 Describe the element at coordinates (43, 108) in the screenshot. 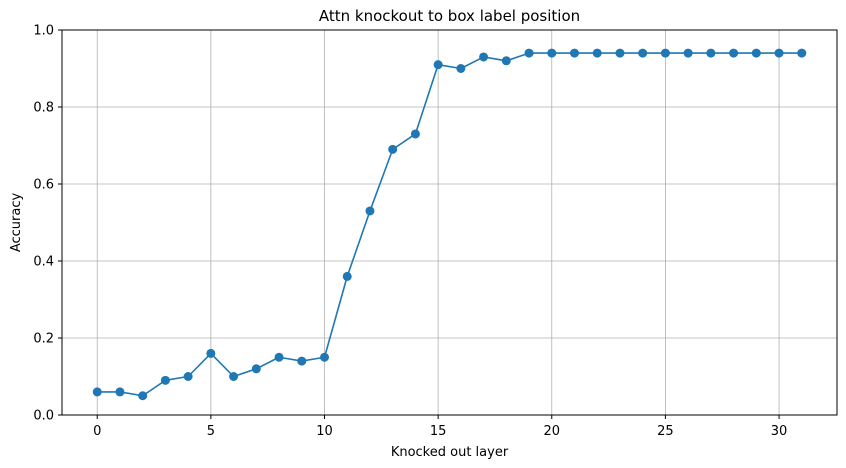

I see `y-tick-label: 0.8` at that location.